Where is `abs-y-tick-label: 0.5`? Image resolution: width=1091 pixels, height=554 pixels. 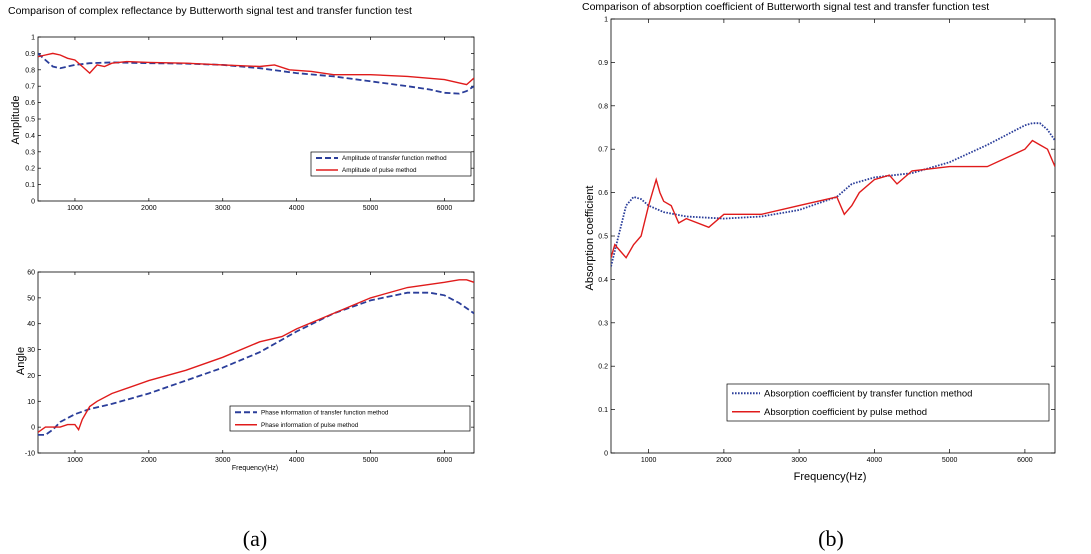
abs-y-tick-label: 0.5 is located at coordinates (603, 237).